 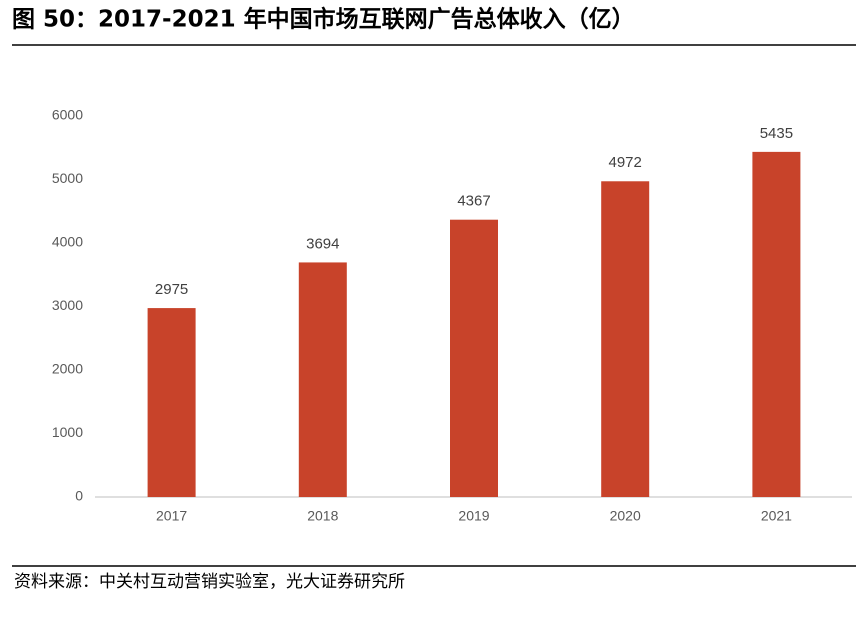 What do you see at coordinates (209, 582) in the screenshot?
I see `source-note: 资料来源：中关村互动营销实验室，光大证券研究所` at bounding box center [209, 582].